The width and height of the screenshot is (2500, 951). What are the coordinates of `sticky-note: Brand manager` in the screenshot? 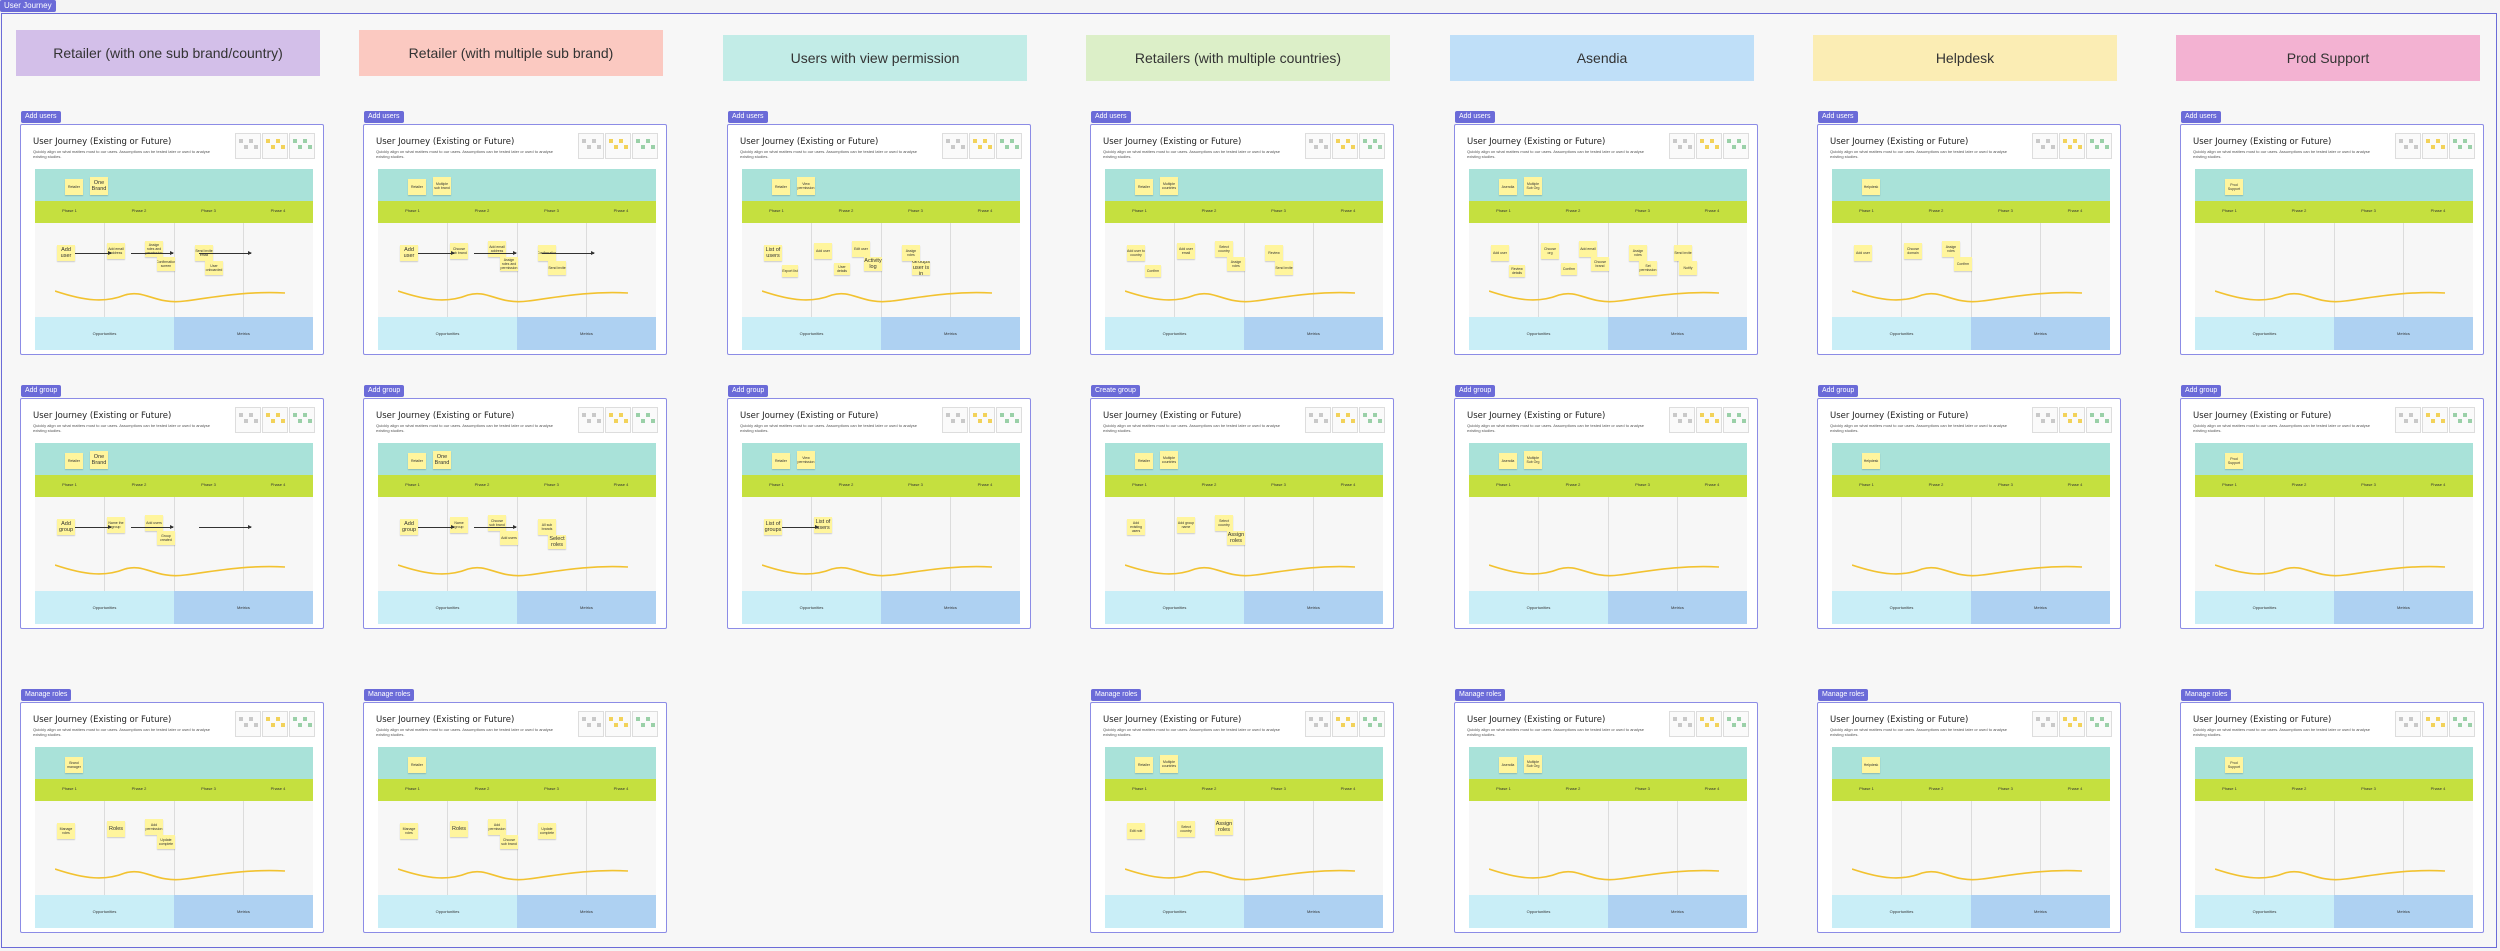 It's located at (74, 765).